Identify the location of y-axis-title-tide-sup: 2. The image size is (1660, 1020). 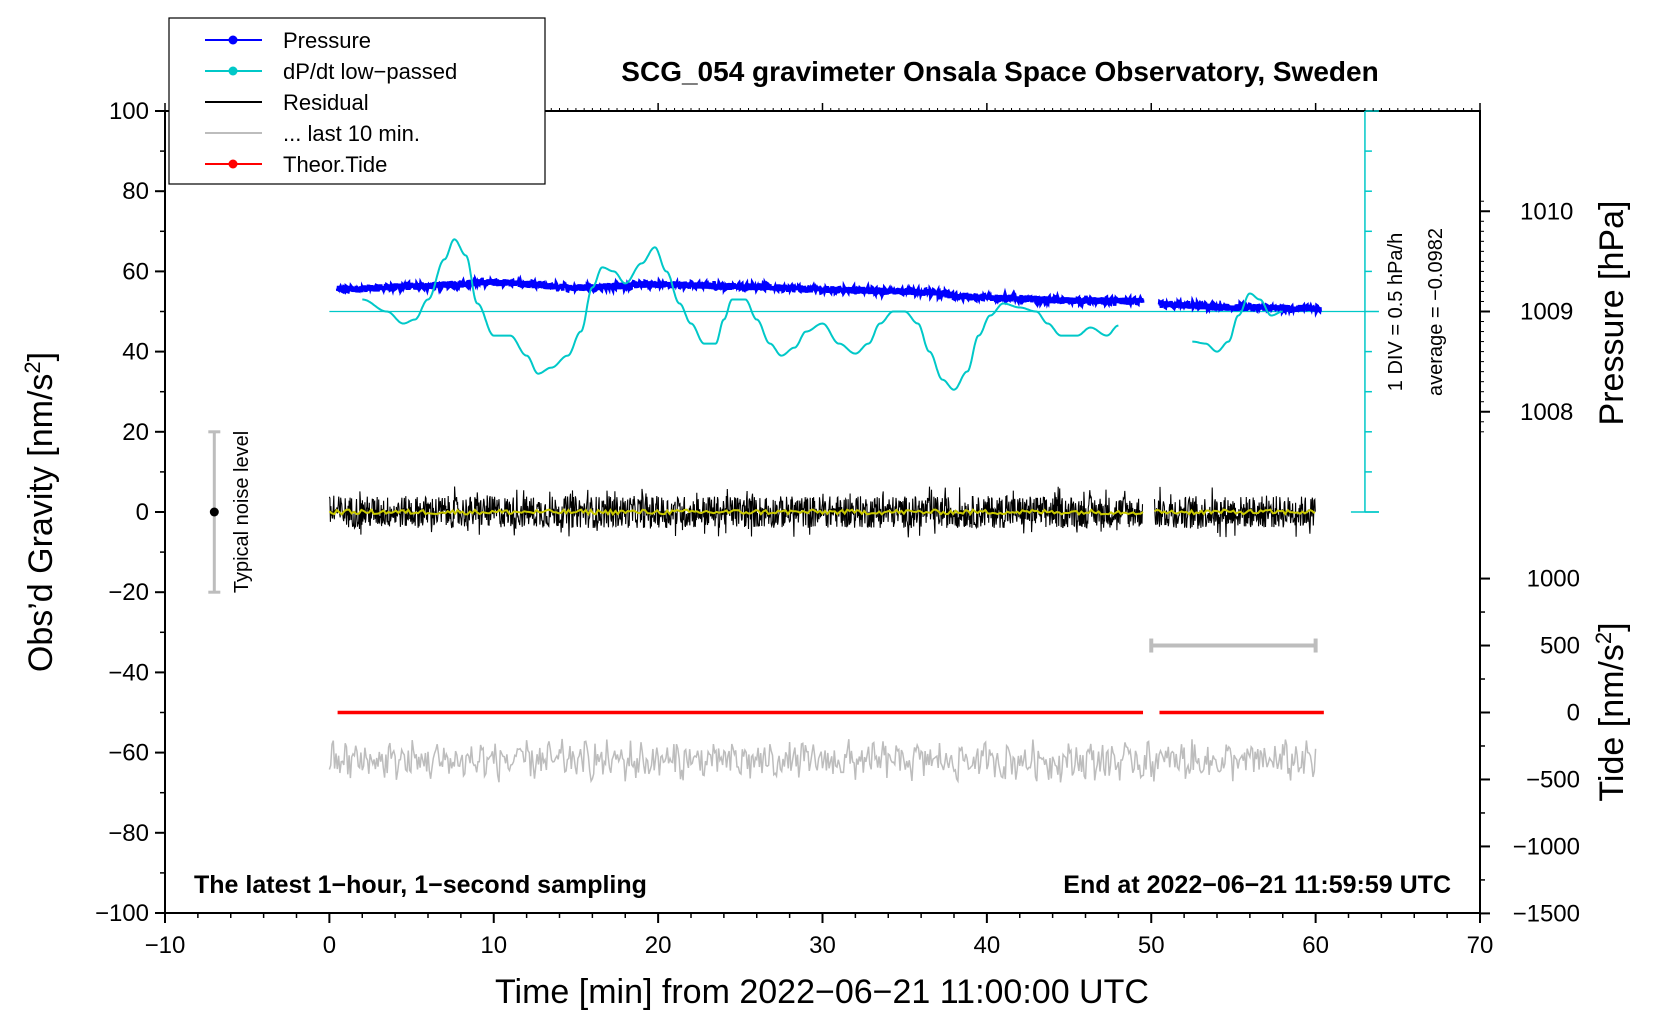
(1603, 638).